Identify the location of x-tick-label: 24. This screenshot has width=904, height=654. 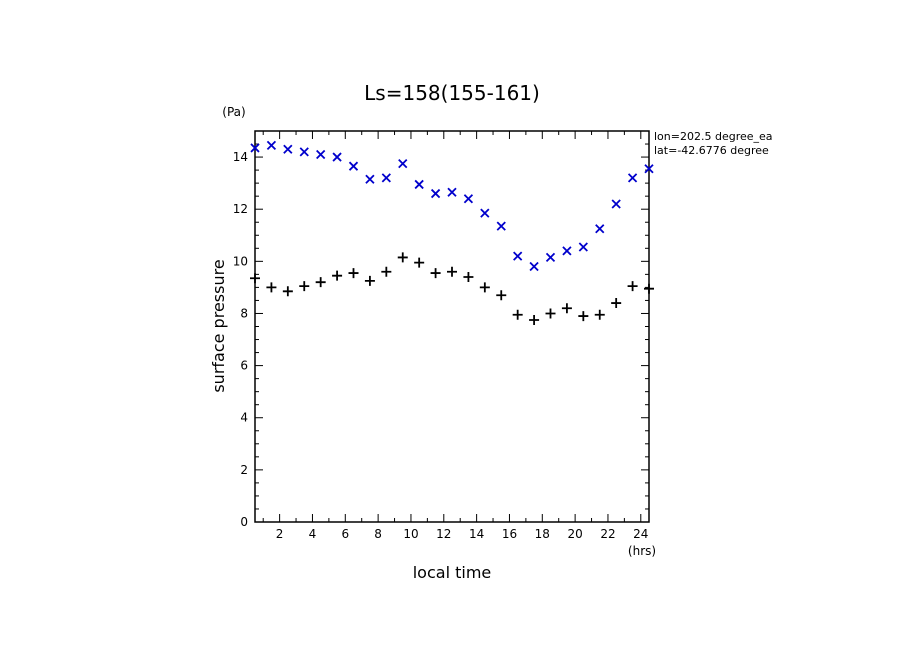
(640, 534).